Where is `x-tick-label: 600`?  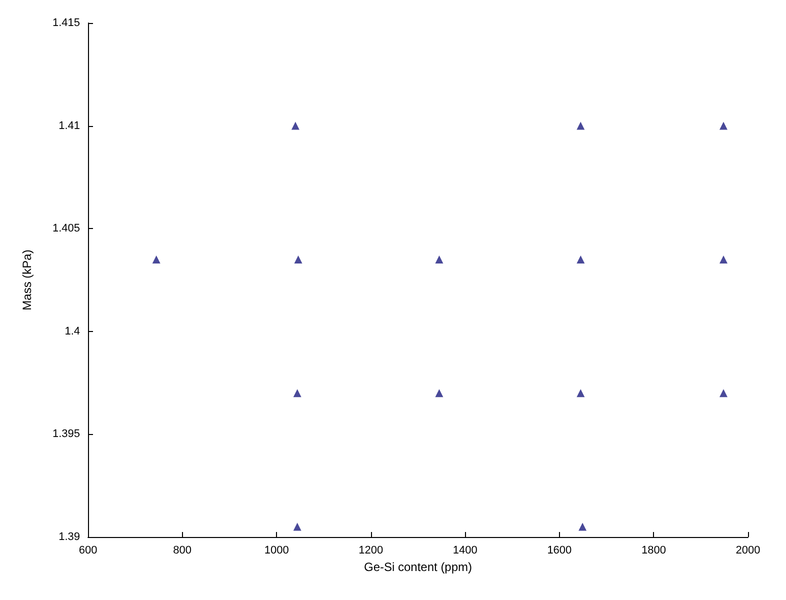 x-tick-label: 600 is located at coordinates (88, 550).